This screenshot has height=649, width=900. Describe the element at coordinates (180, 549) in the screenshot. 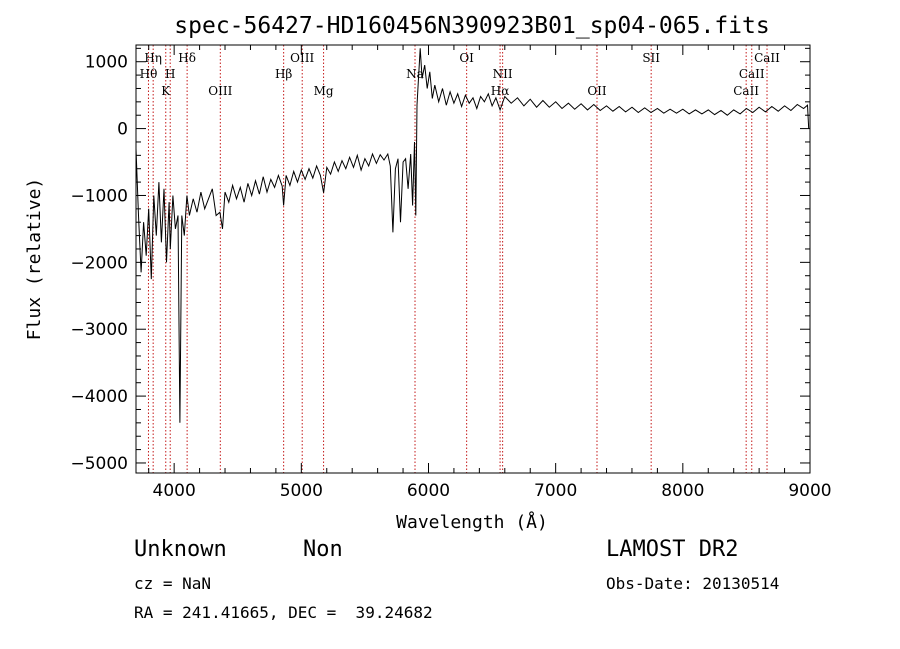

I see `object-class: Unknown` at that location.